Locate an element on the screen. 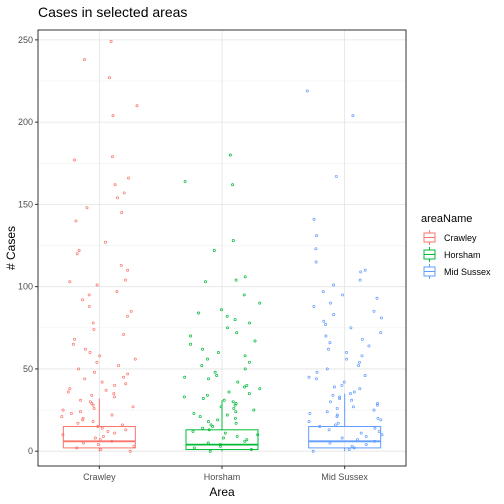  legend-title: areaName is located at coordinates (446, 219).